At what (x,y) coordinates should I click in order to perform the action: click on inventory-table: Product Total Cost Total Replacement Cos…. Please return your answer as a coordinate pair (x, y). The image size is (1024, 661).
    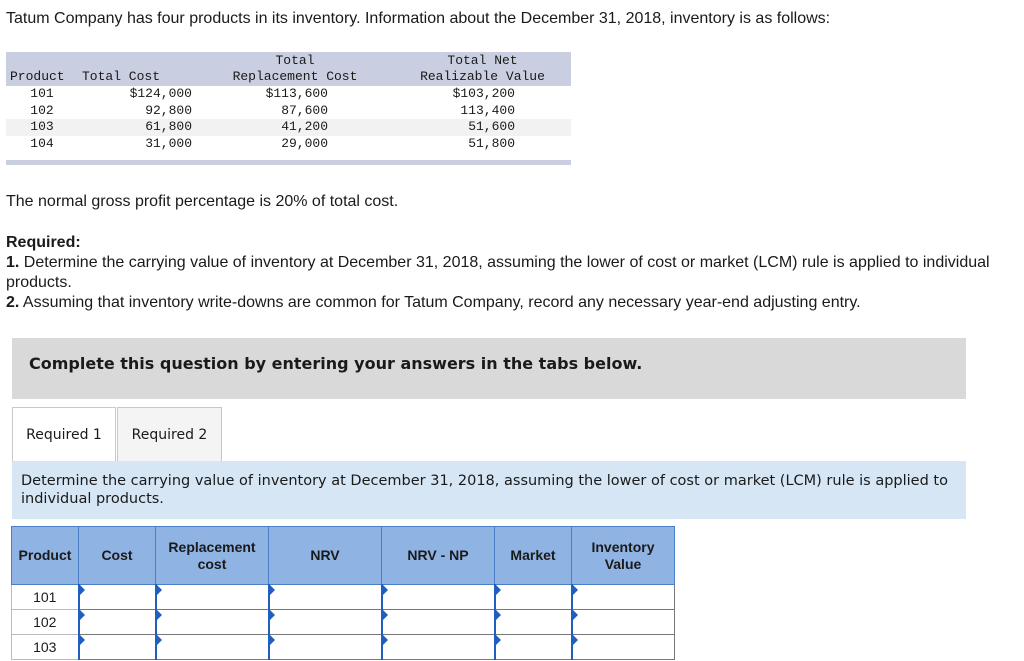
    Looking at the image, I should click on (288, 102).